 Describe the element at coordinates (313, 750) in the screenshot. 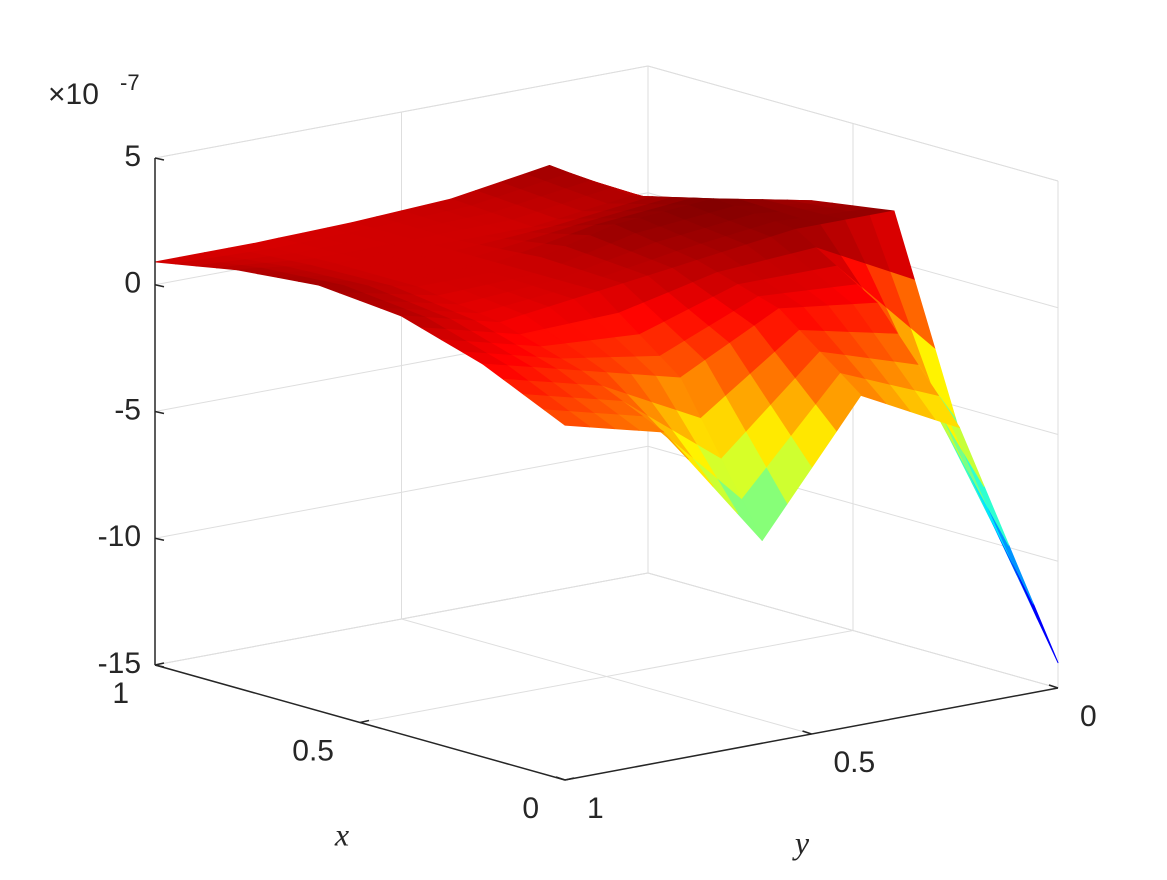

I see `x-tick-label: 0.5` at that location.